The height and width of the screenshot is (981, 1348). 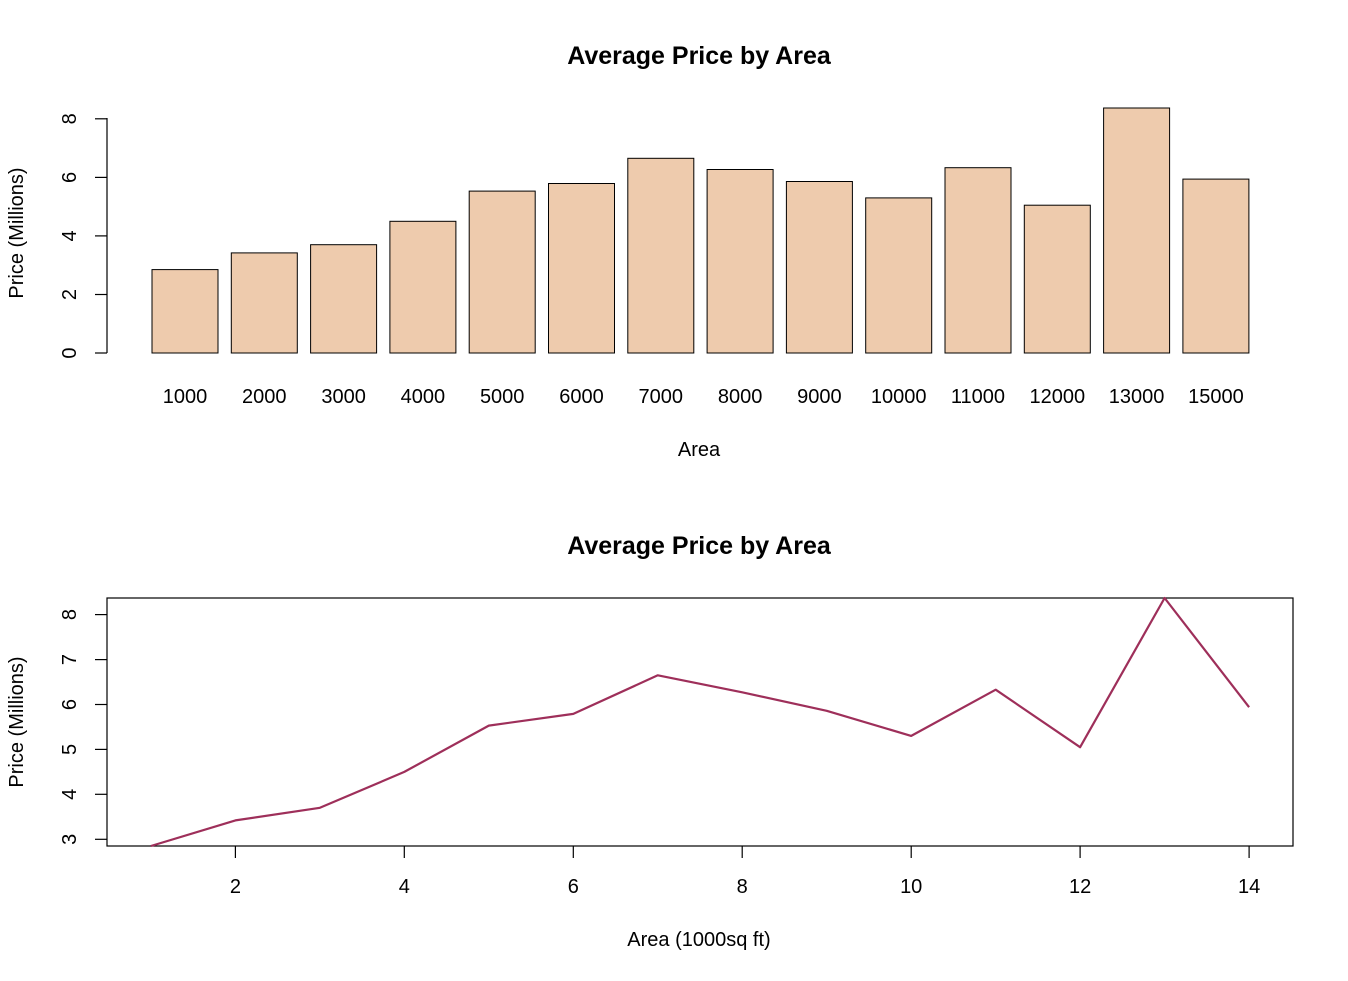 I want to click on bar-category-label: 5000, so click(x=502, y=397).